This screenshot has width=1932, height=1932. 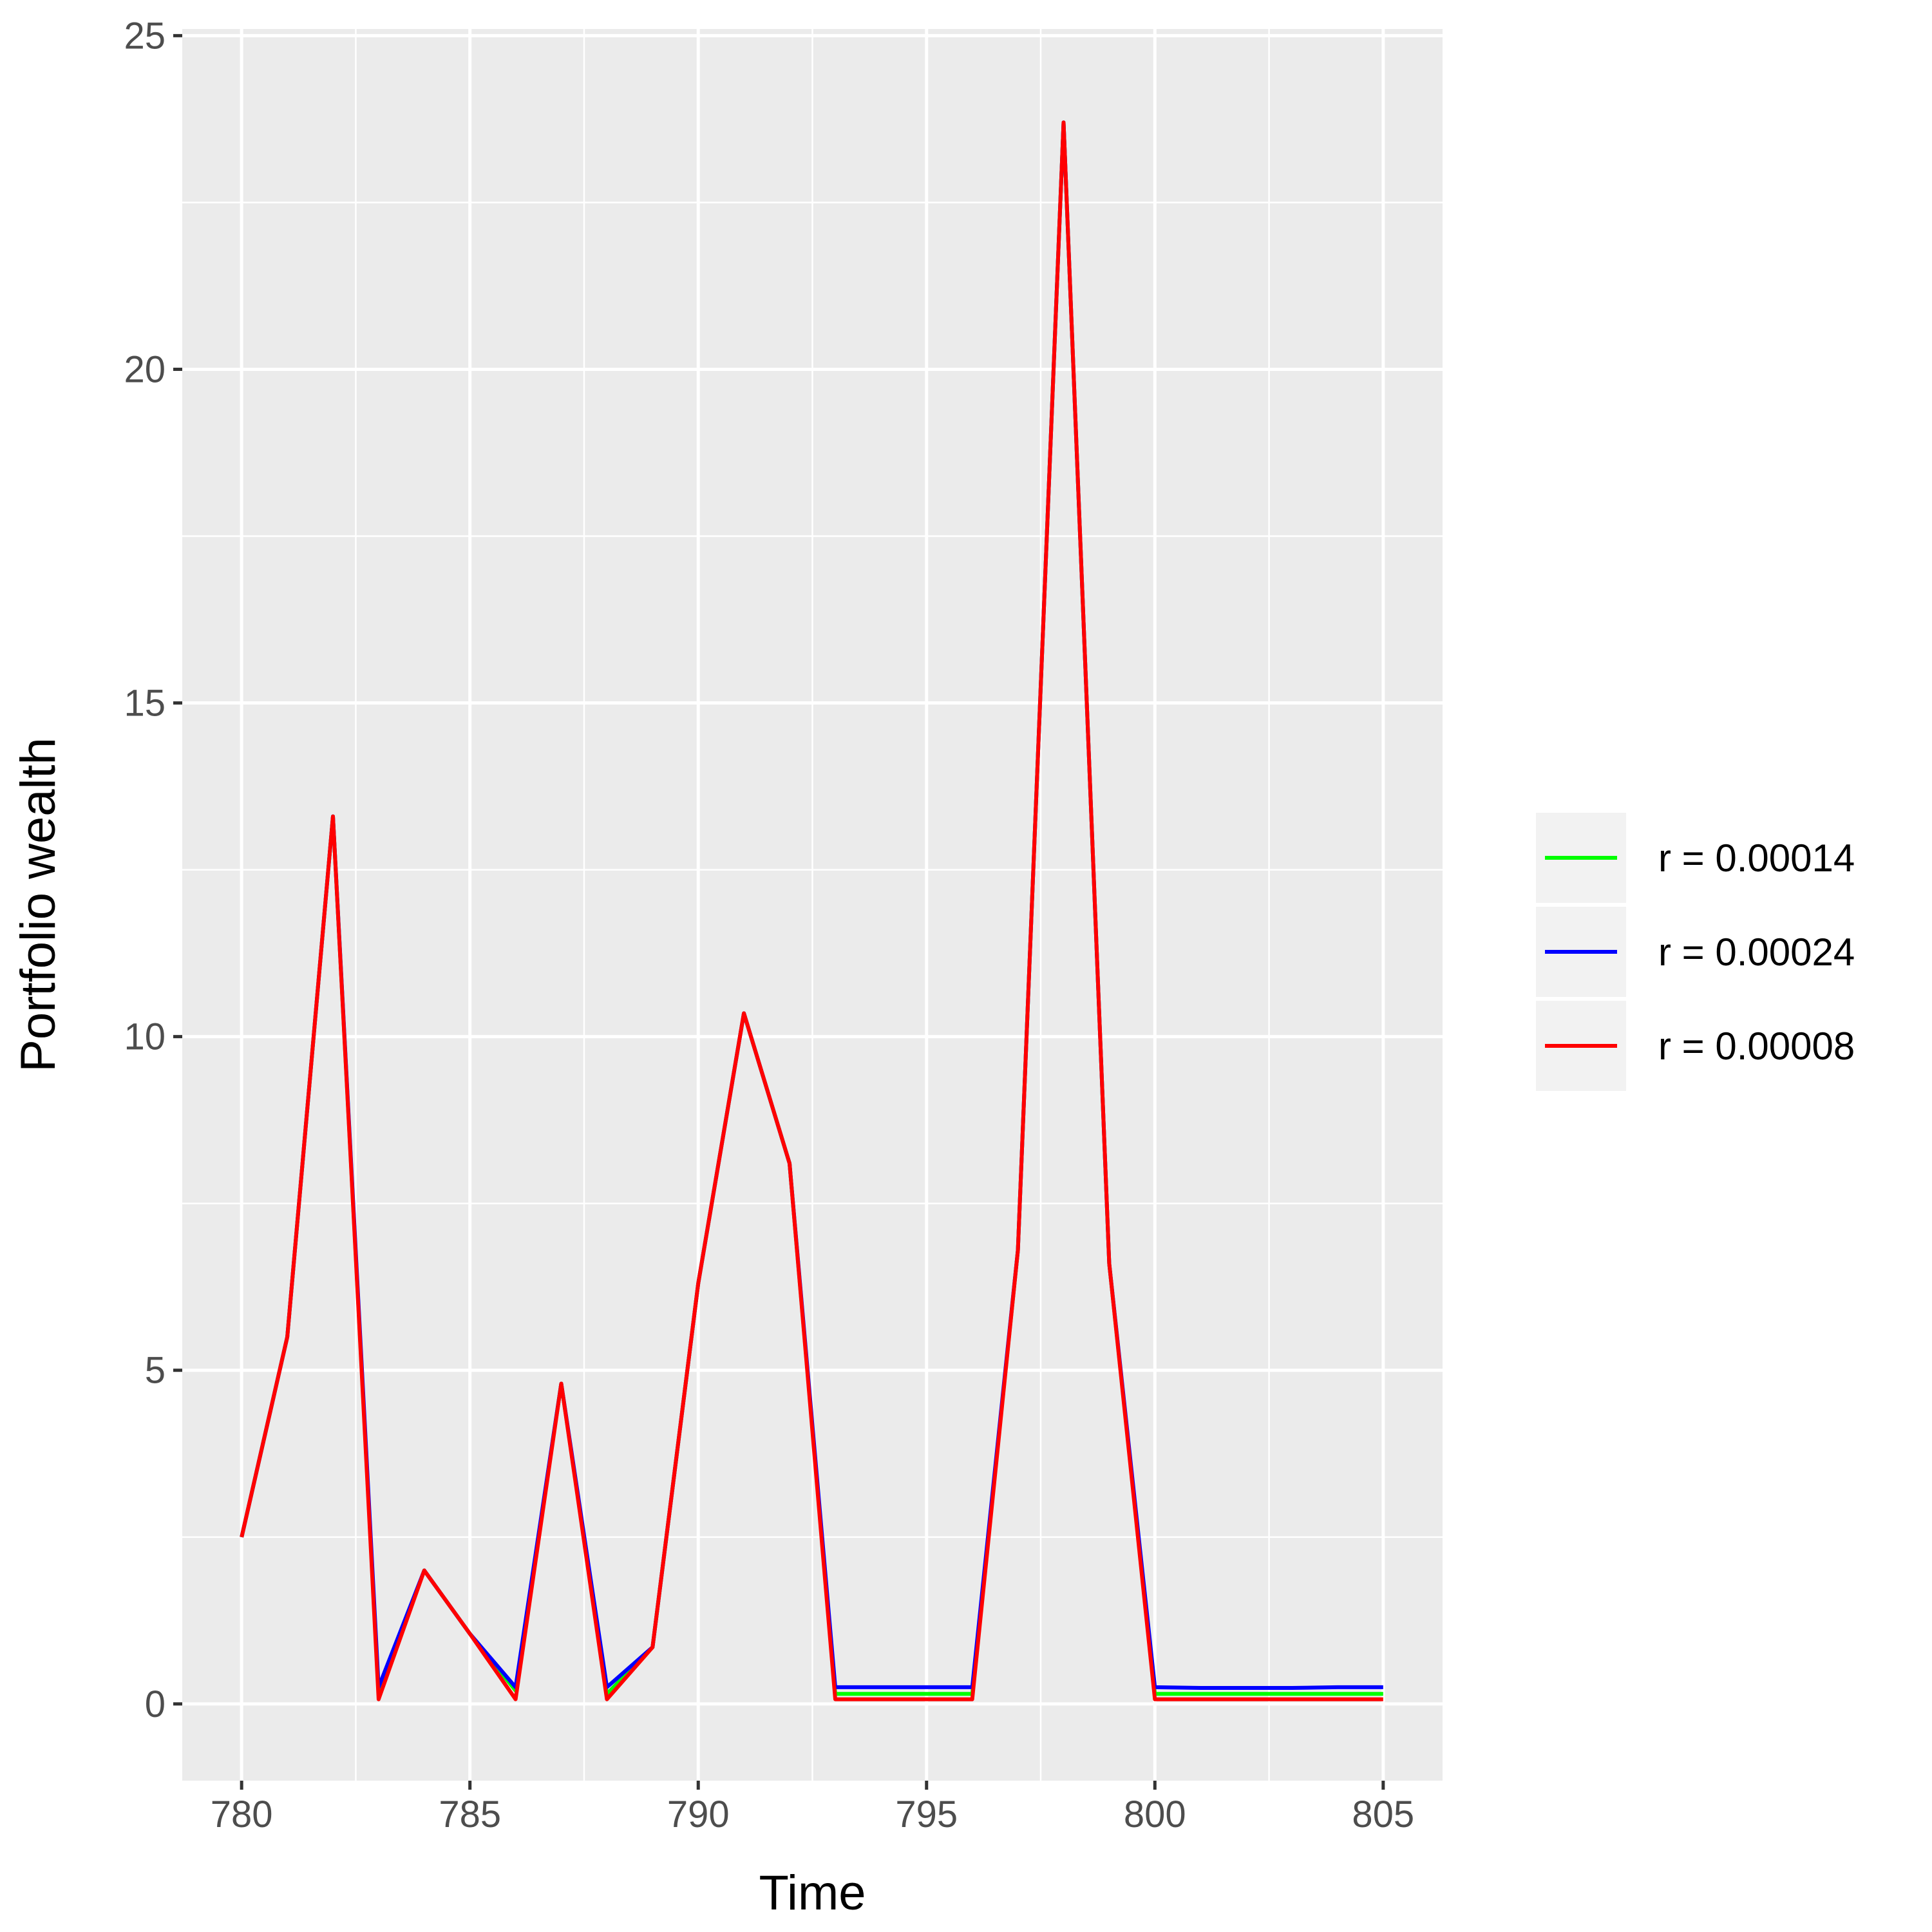 I want to click on x-tick-label: 800, so click(x=1155, y=1814).